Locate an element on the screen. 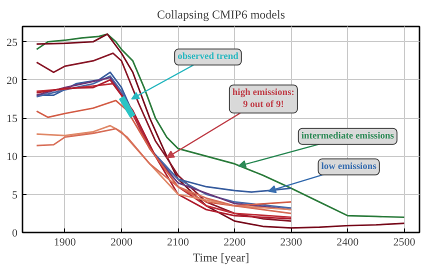  chart-title: Collapsing CMIP6 models is located at coordinates (221, 15).